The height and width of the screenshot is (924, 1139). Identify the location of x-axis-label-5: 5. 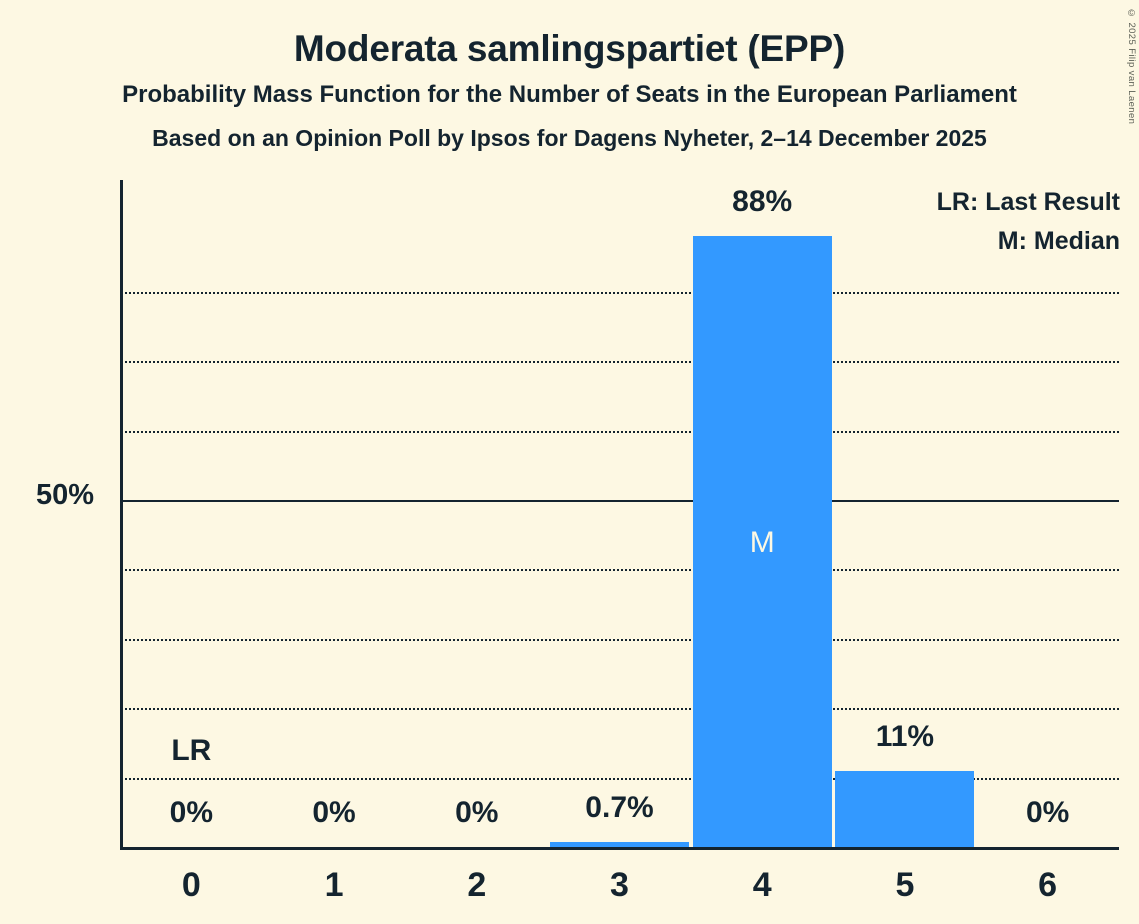
(905, 885).